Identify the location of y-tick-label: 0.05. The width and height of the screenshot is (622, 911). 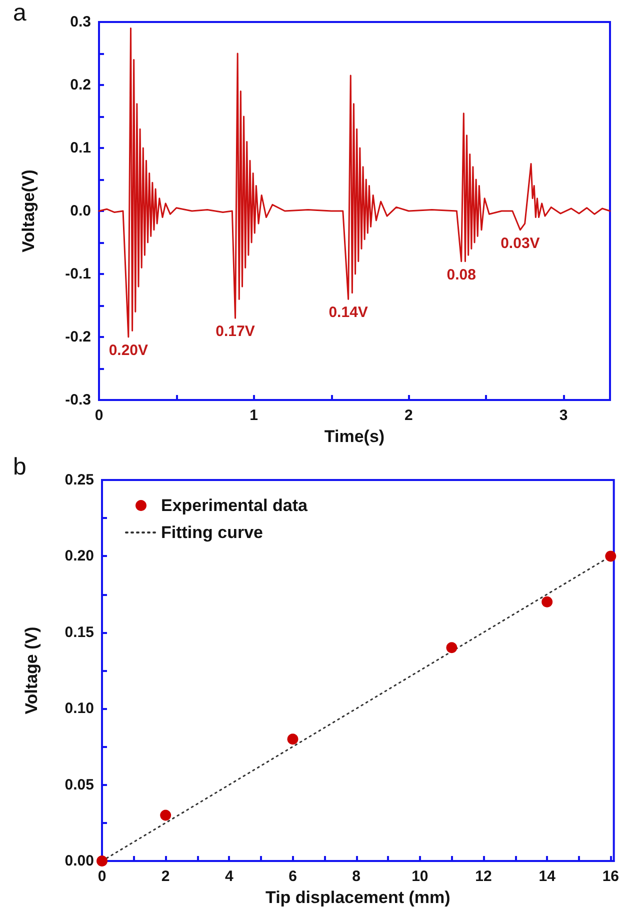
(79, 785).